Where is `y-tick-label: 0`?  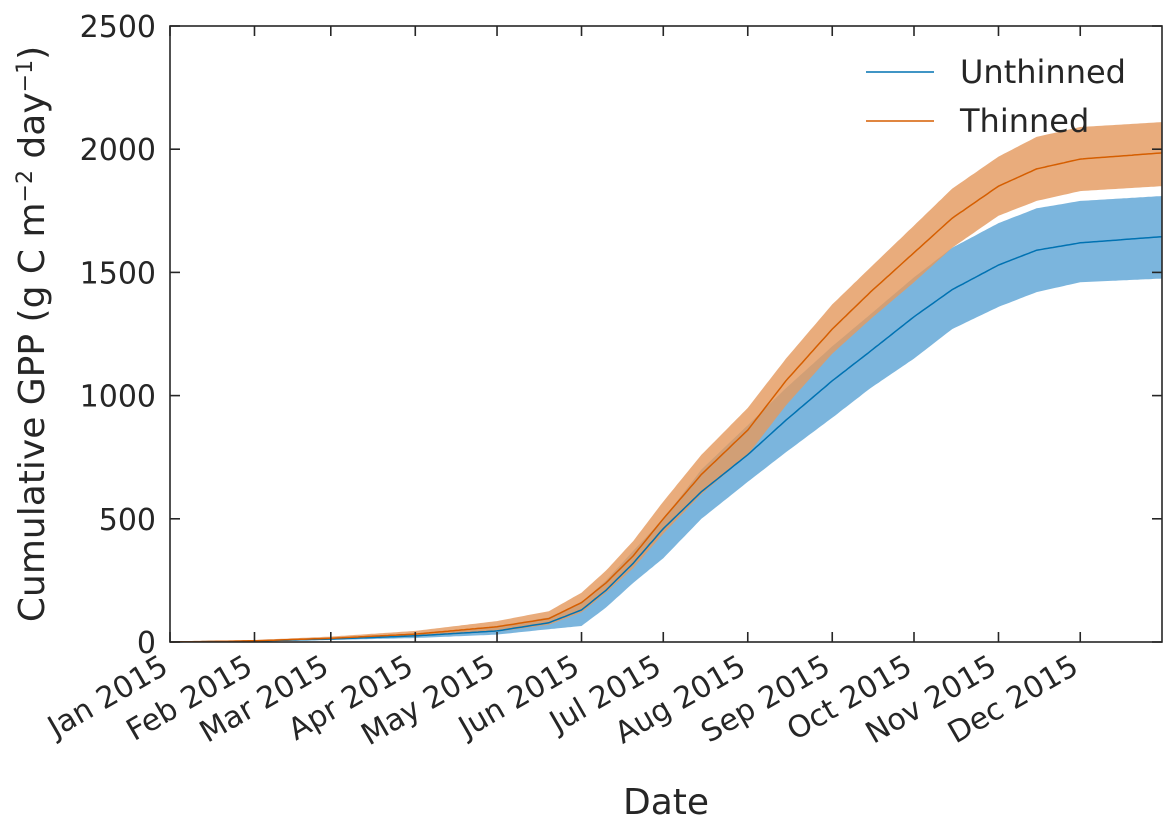 y-tick-label: 0 is located at coordinates (146, 643).